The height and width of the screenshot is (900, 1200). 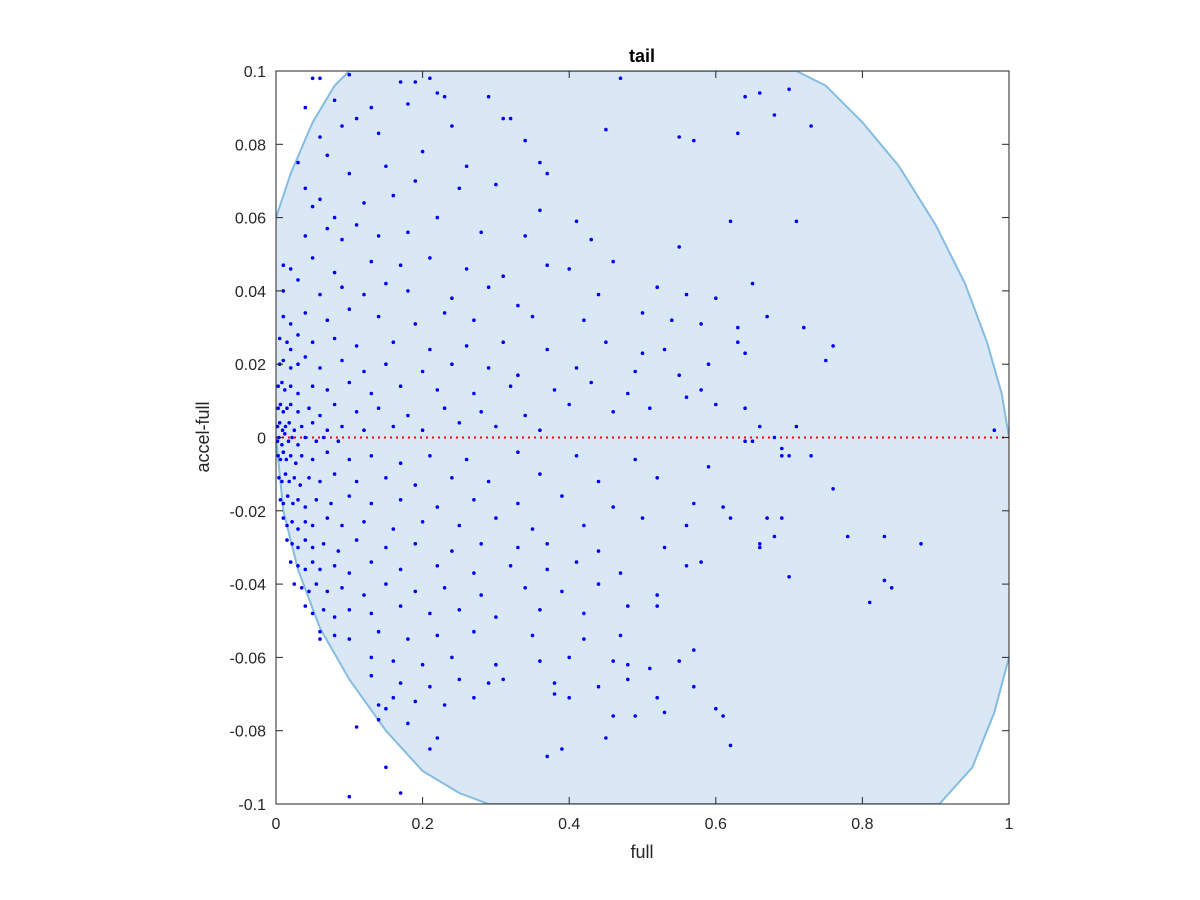 I want to click on x-tick-label: 1, so click(x=1009, y=824).